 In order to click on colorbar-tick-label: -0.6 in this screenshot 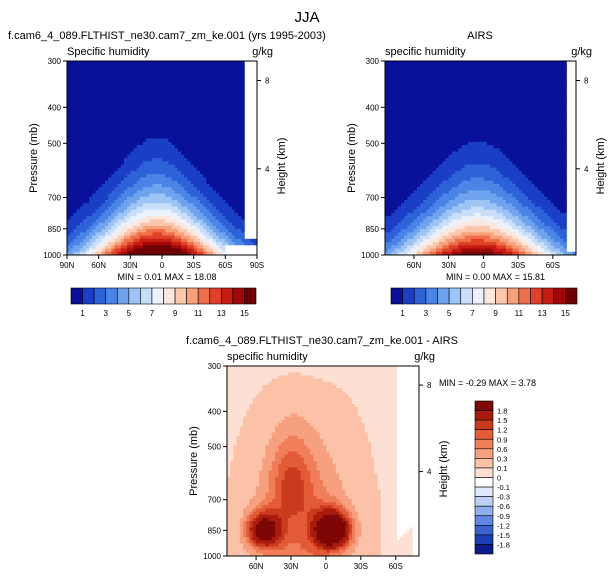, I will do `click(503, 506)`.